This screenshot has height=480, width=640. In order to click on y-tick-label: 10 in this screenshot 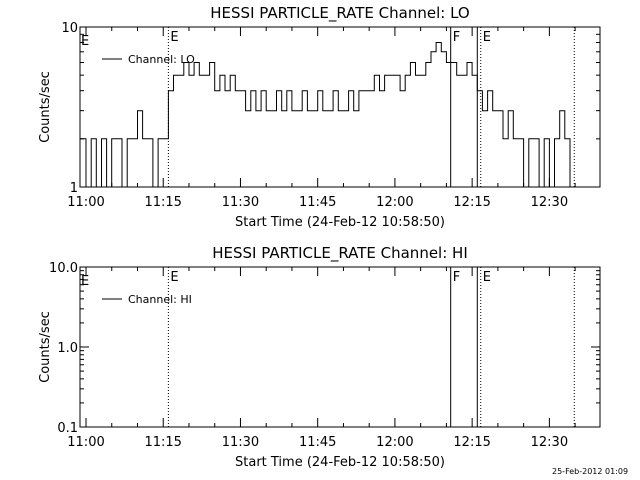, I will do `click(69, 28)`.